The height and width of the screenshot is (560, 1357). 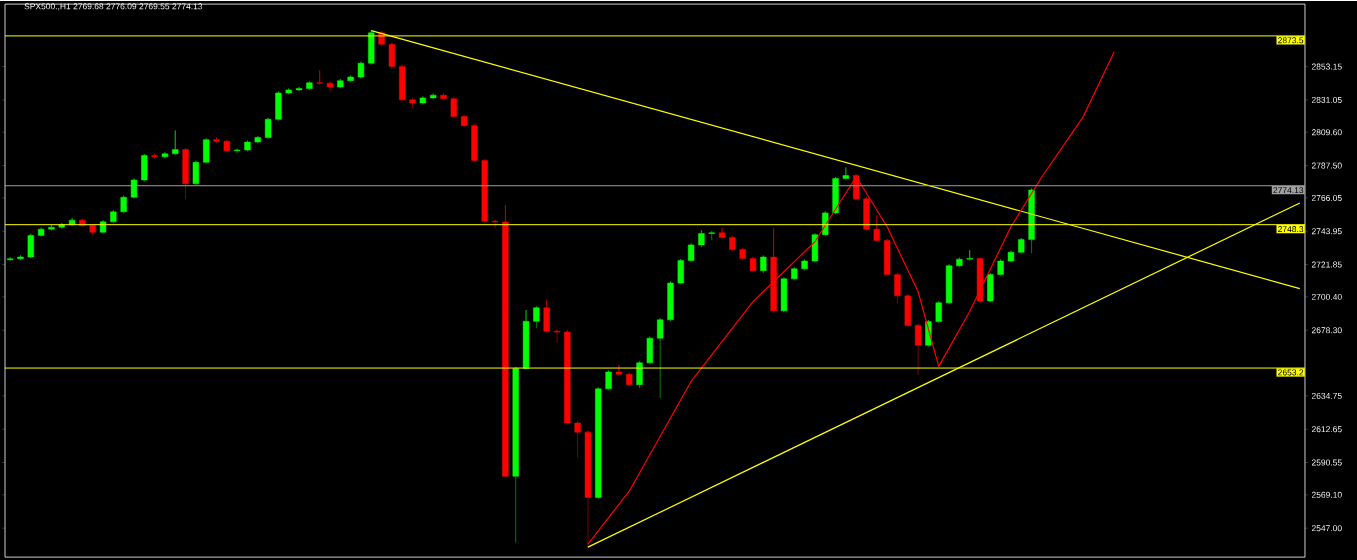 What do you see at coordinates (1291, 372) in the screenshot?
I see `ref-line-label: 2653.2` at bounding box center [1291, 372].